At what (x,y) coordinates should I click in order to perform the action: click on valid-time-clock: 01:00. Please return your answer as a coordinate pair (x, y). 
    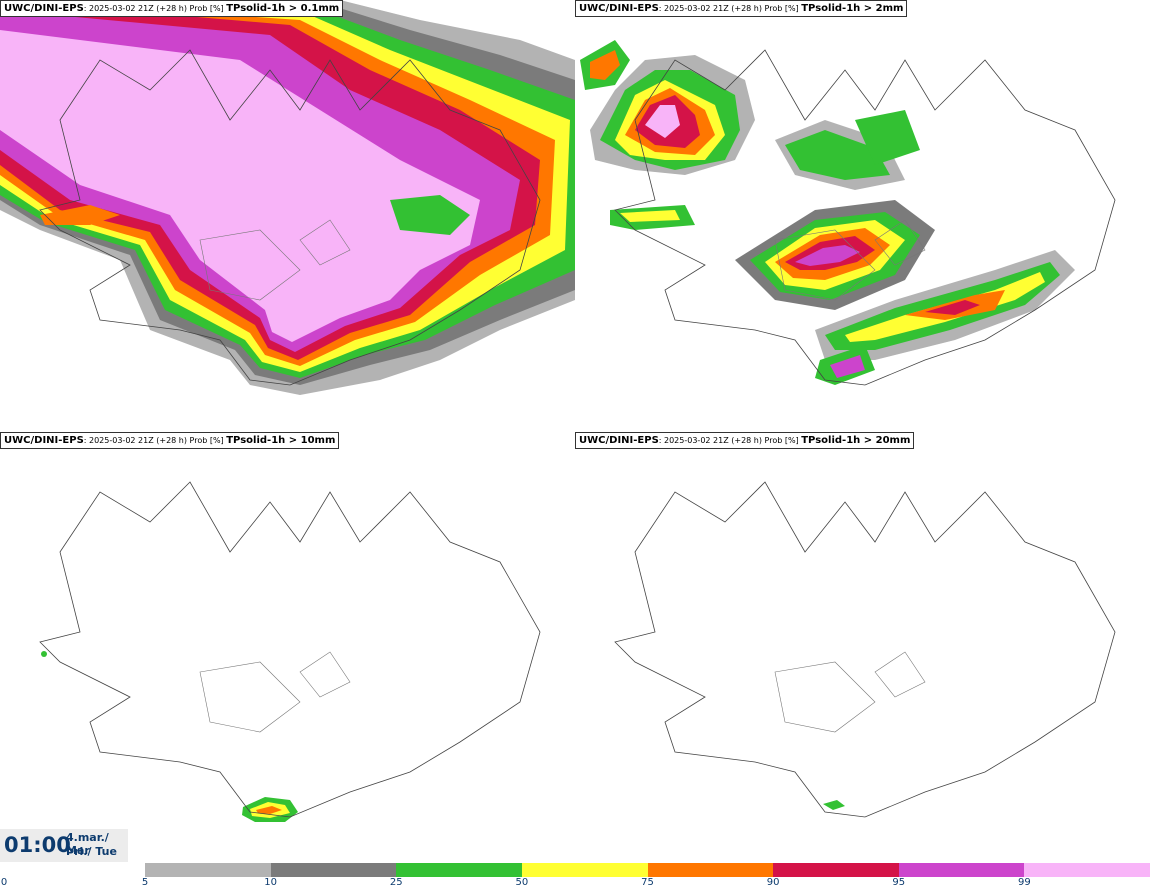
    Looking at the image, I should click on (37, 845).